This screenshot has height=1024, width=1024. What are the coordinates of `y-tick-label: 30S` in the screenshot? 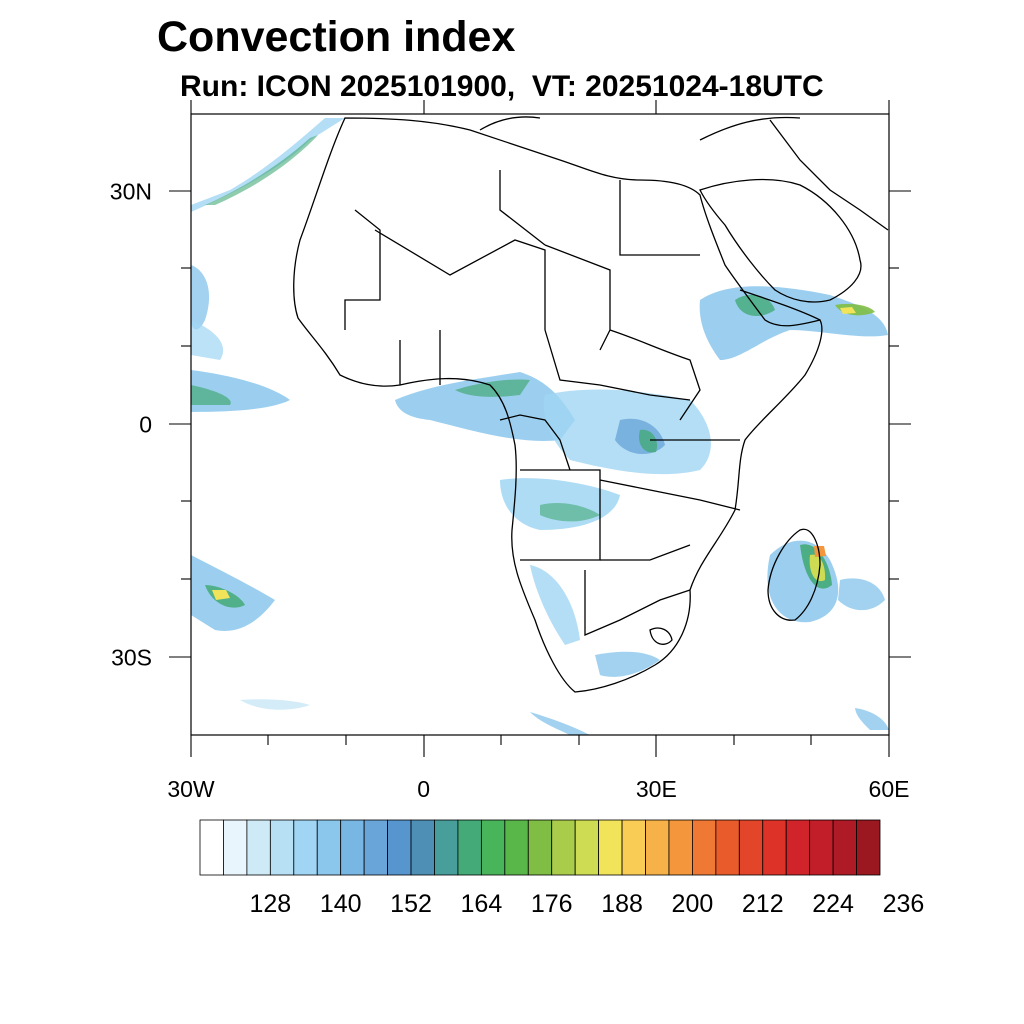 It's located at (131, 657).